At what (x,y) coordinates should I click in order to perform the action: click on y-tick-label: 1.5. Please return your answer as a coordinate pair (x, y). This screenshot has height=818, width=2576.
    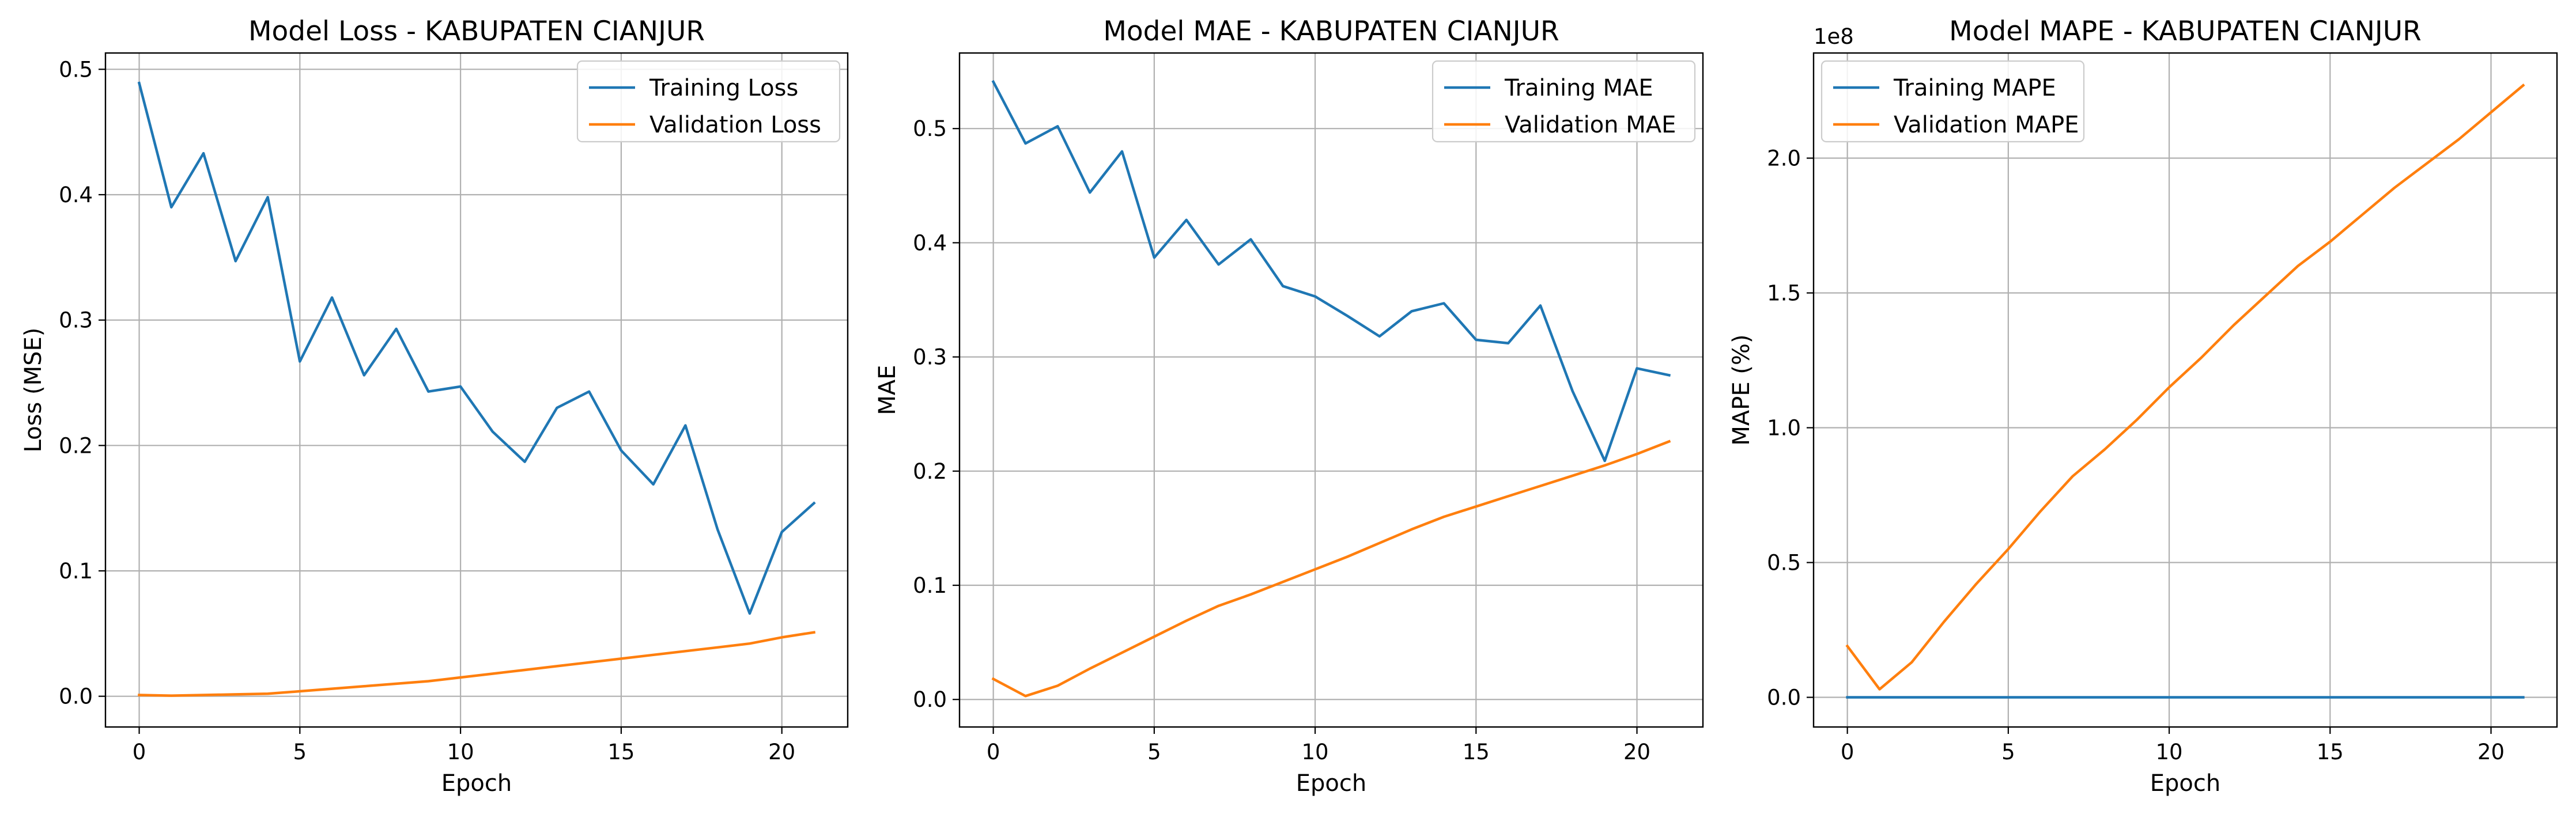
    Looking at the image, I should click on (1784, 293).